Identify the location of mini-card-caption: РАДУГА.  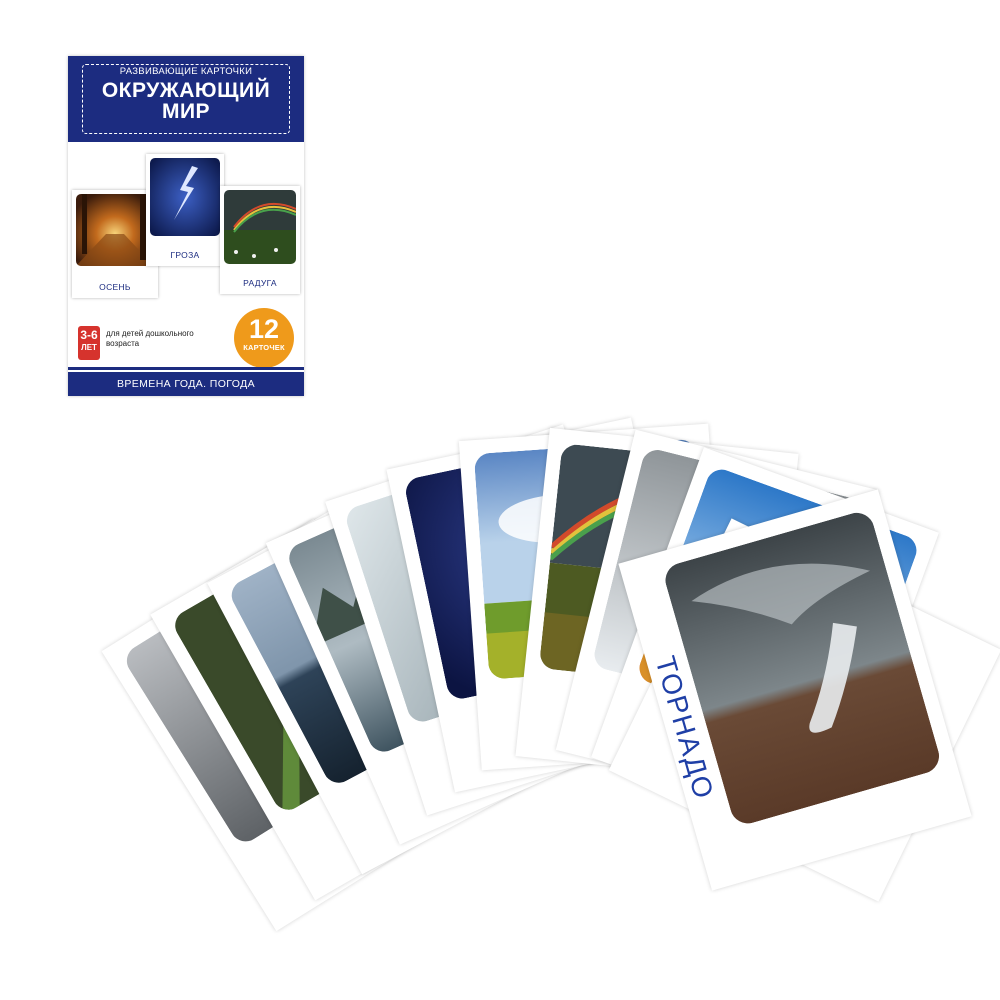
(260, 283).